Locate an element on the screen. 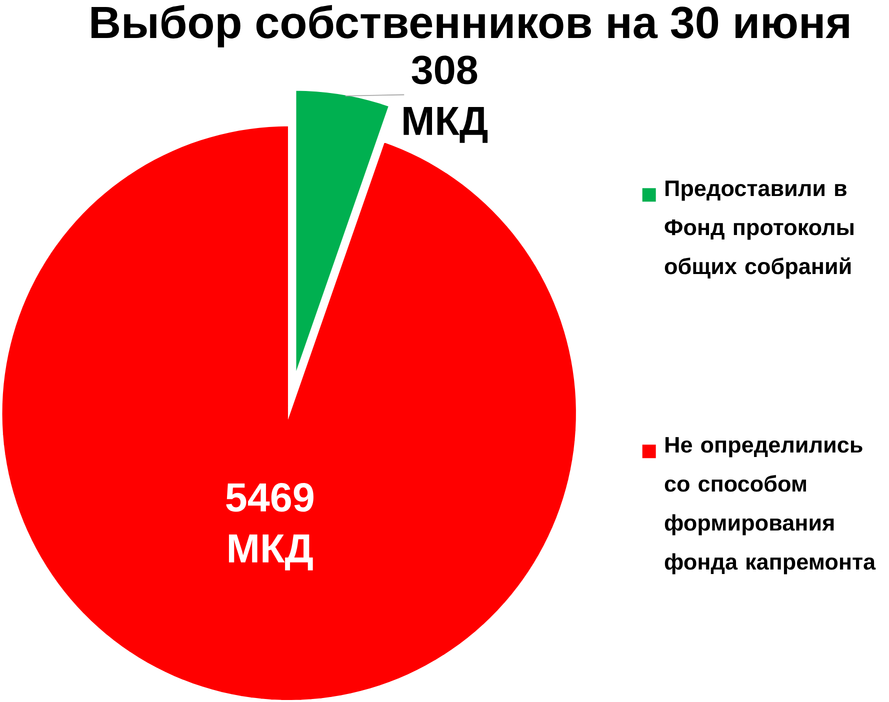 The height and width of the screenshot is (702, 889). legend-label: Не определились со способом формирования фонда капремонта is located at coordinates (770, 505).